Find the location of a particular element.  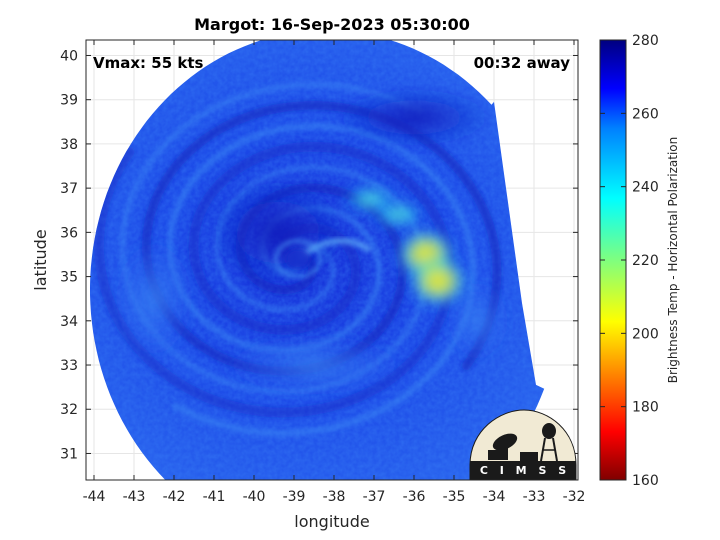

x-tick-label: -39 is located at coordinates (294, 497).